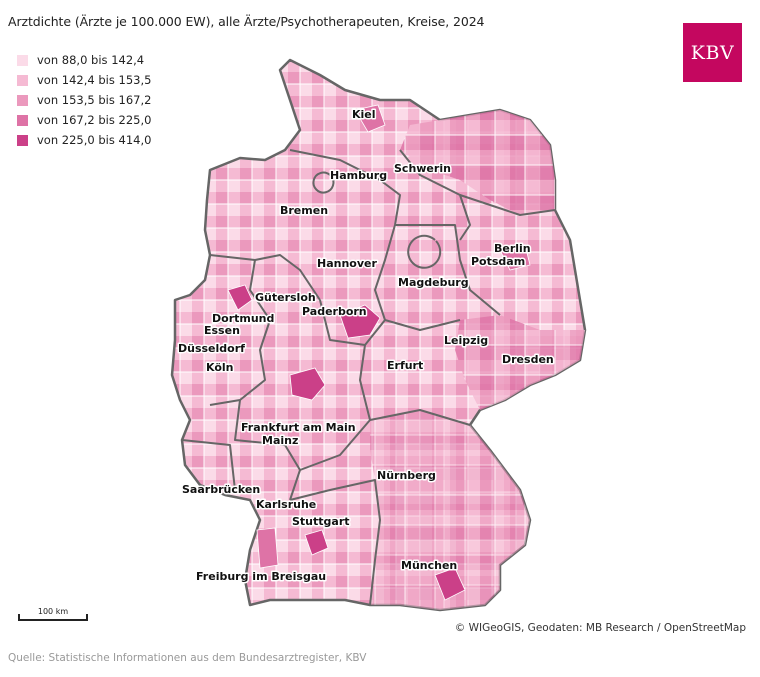  I want to click on city-label: Düsseldorf, so click(211, 348).